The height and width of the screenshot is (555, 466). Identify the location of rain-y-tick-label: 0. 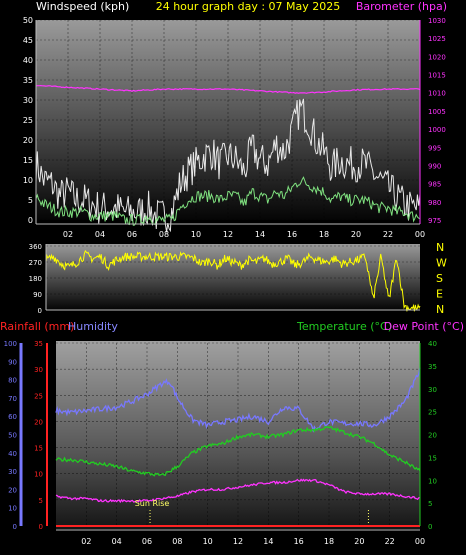
(41, 527).